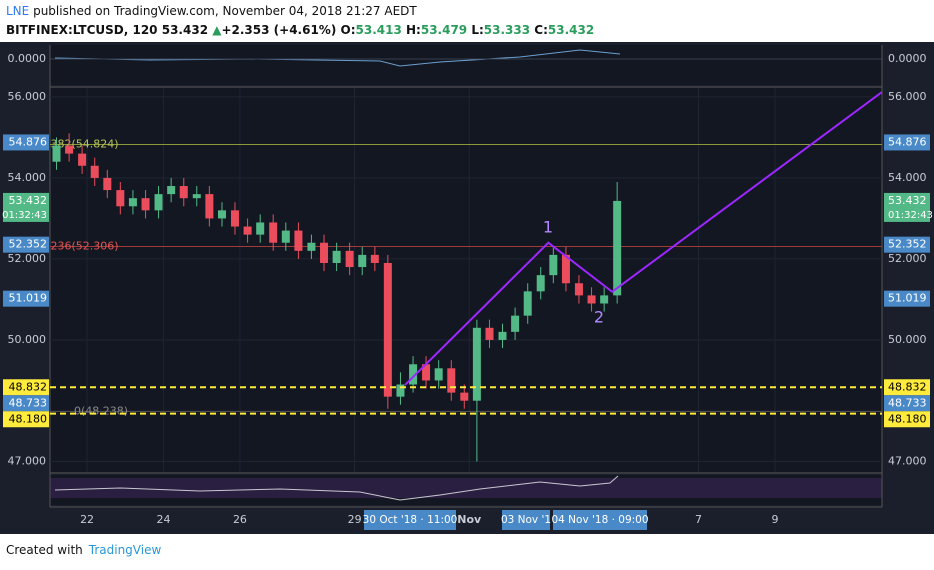 The width and height of the screenshot is (934, 570). I want to click on x-tick-label: 9, so click(774, 519).